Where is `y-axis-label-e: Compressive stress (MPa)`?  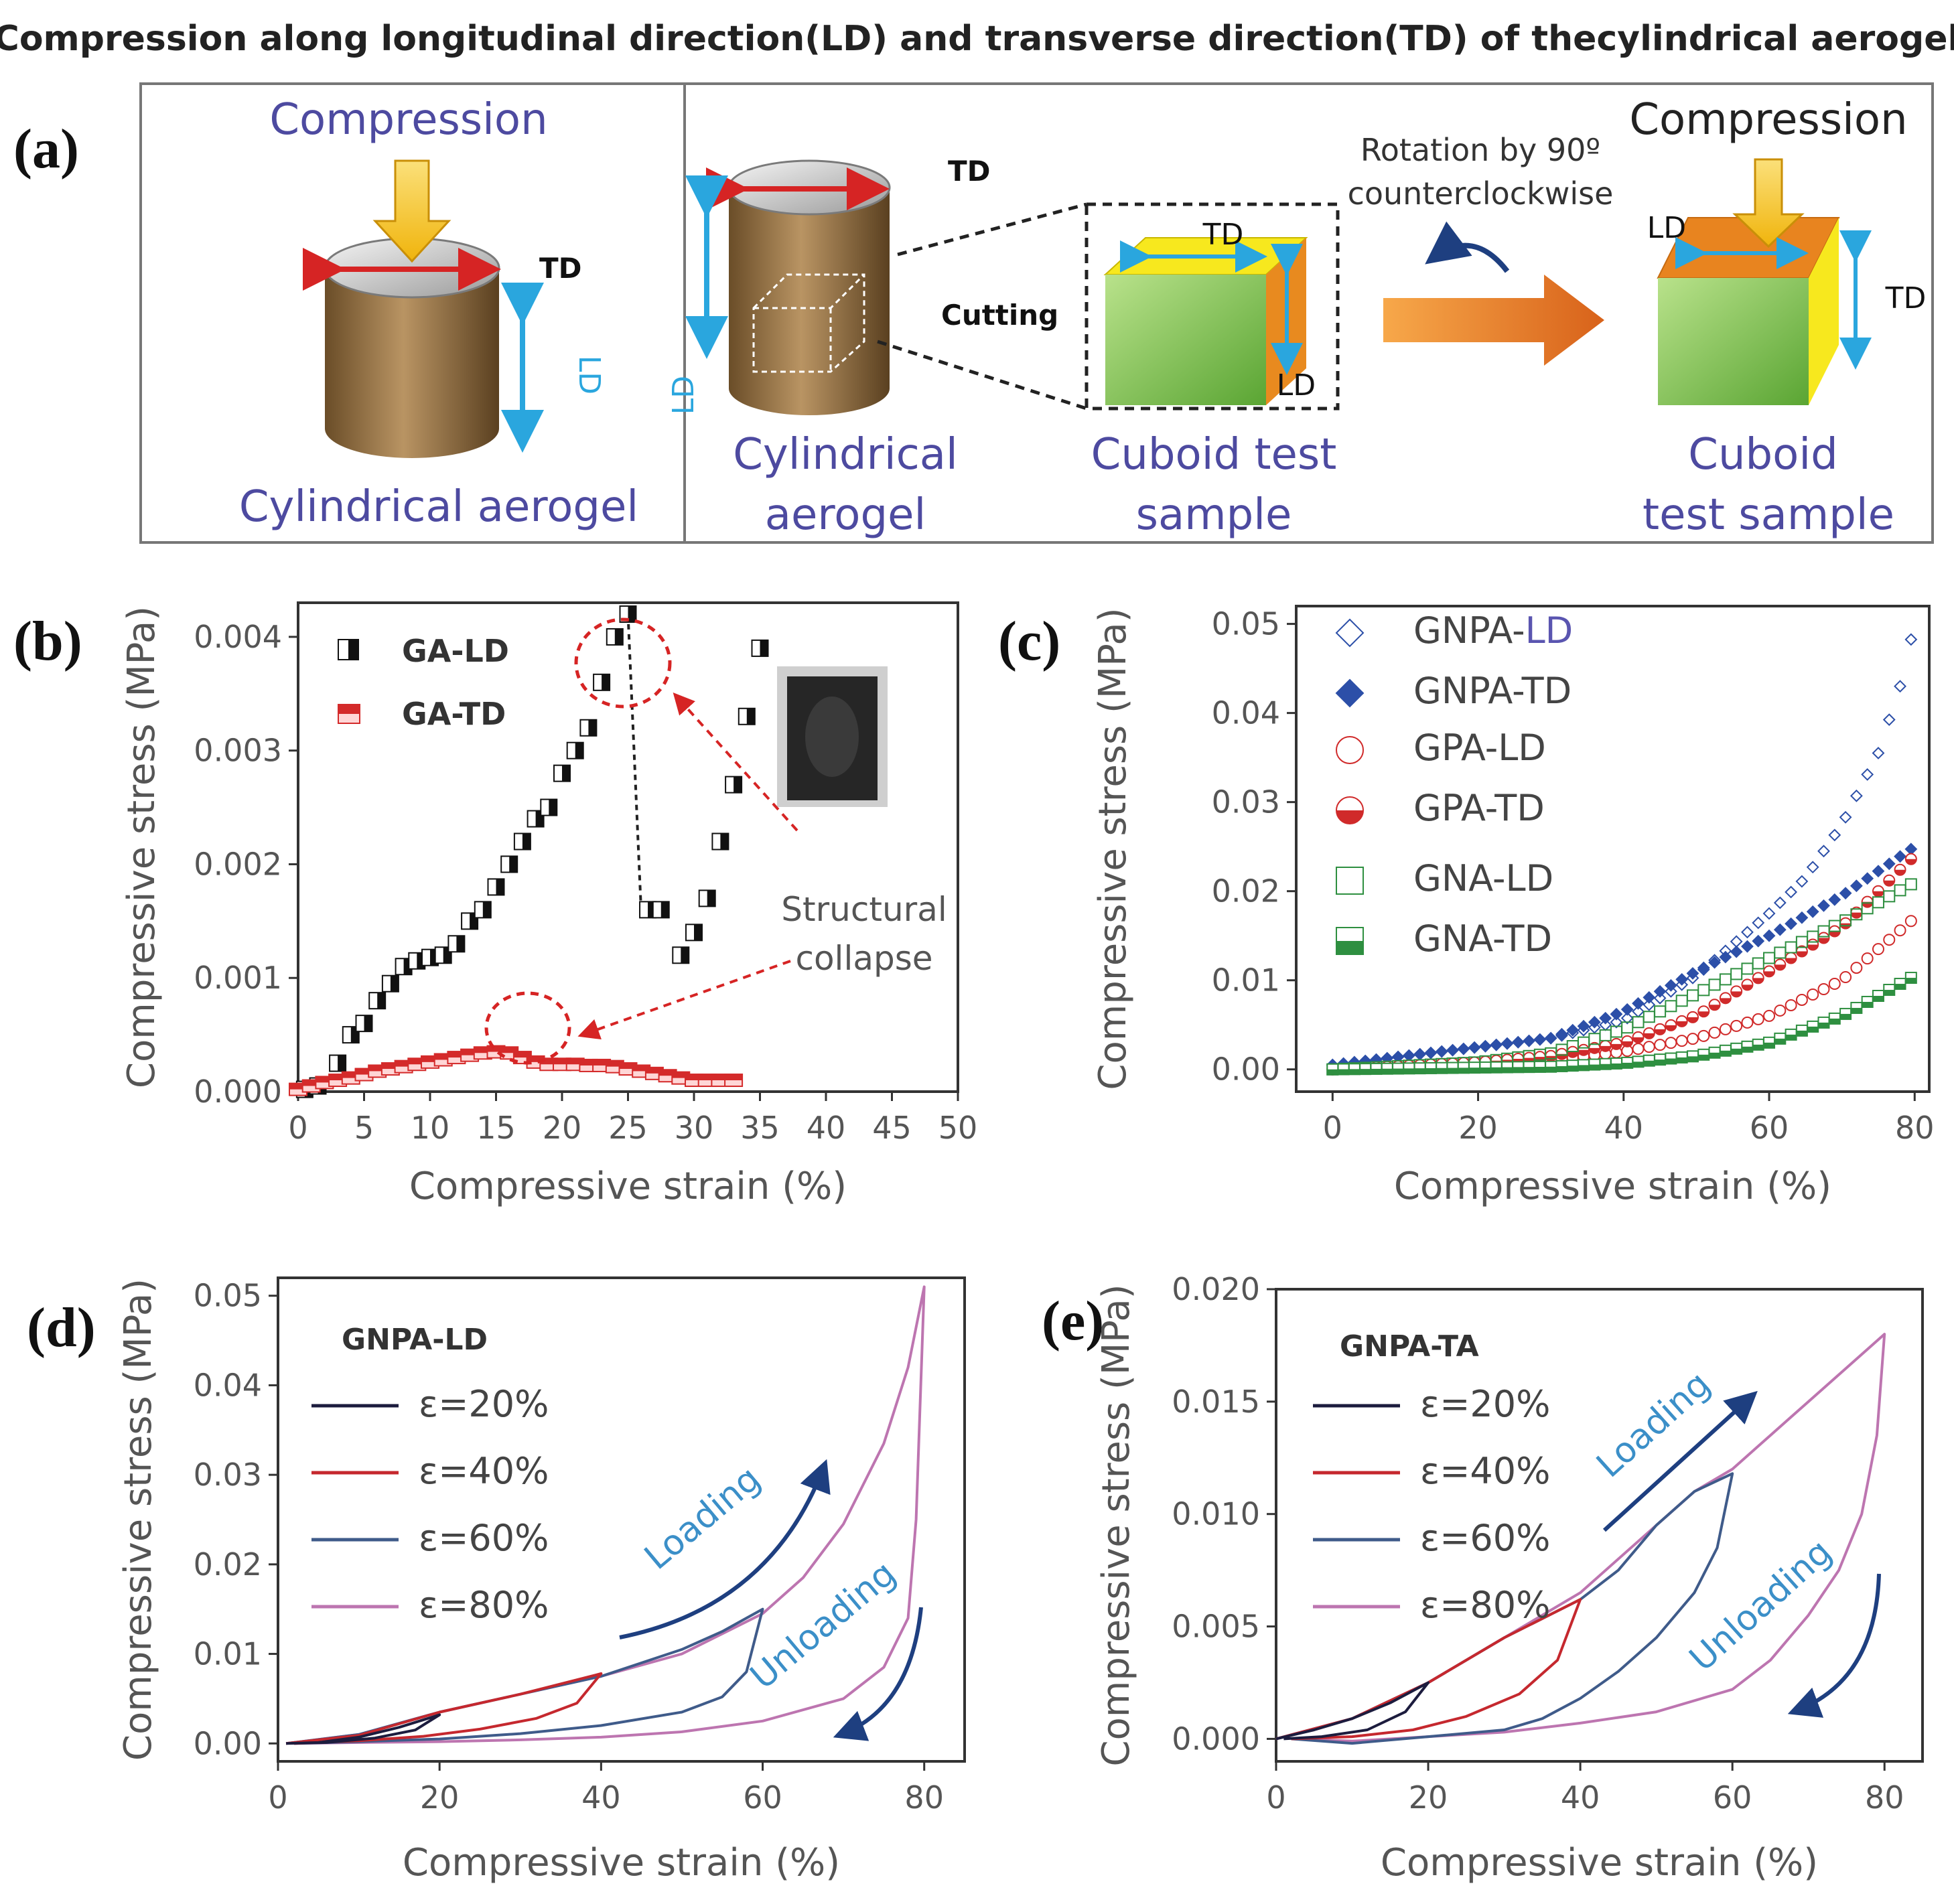
y-axis-label-e: Compressive stress (MPa) is located at coordinates (1117, 1525).